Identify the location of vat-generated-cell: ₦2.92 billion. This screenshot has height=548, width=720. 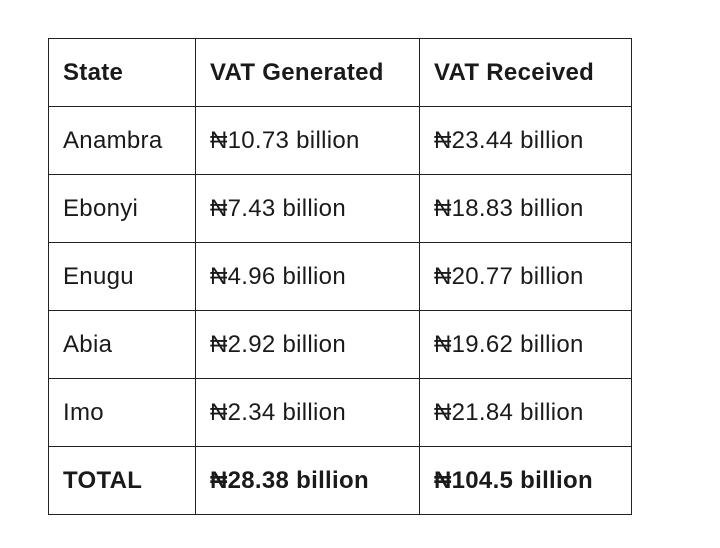
(307, 344).